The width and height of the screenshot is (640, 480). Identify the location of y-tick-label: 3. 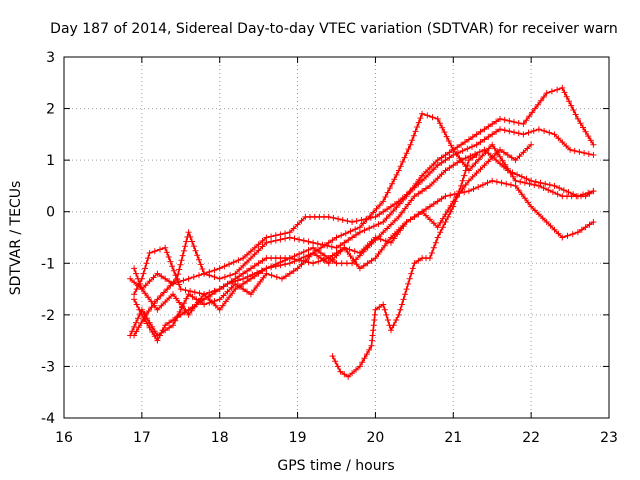
(50, 58).